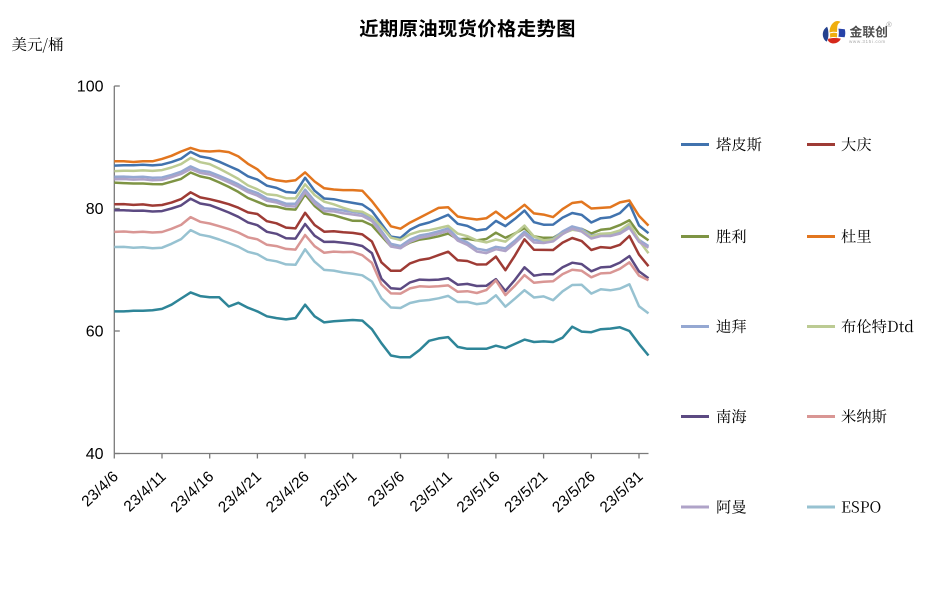 The image size is (937, 606). I want to click on svg-text: www.315i.com, so click(867, 41).